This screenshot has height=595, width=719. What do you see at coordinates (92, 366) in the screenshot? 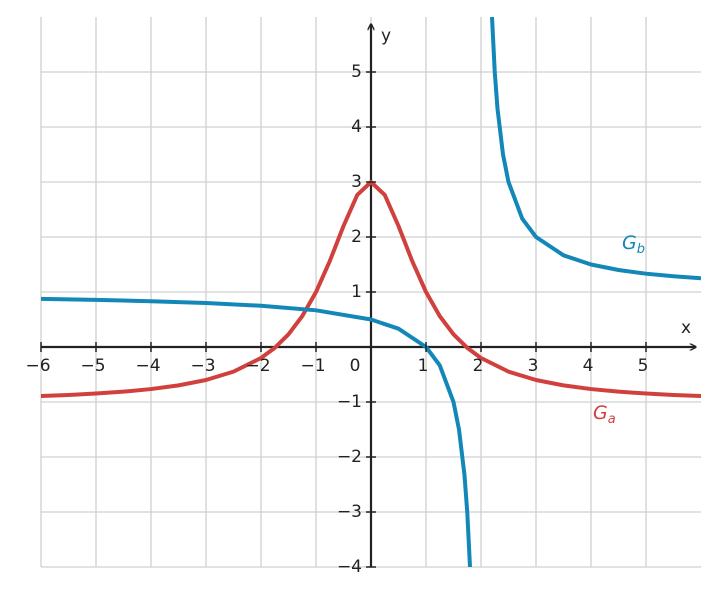
I see `x-tick-label: −5` at bounding box center [92, 366].